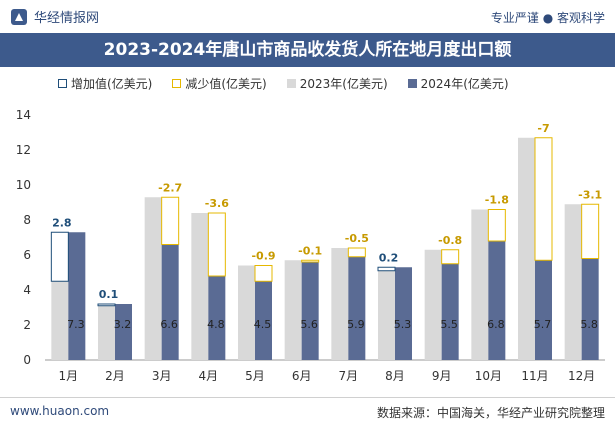 The width and height of the screenshot is (615, 427). Describe the element at coordinates (349, 376) in the screenshot. I see `x-tick-label: 7月` at that location.